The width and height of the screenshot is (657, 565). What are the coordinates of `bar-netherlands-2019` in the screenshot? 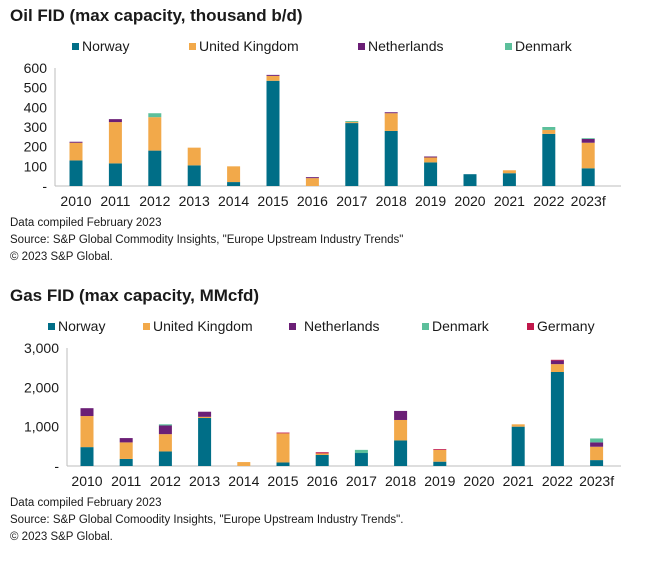 It's located at (431, 157).